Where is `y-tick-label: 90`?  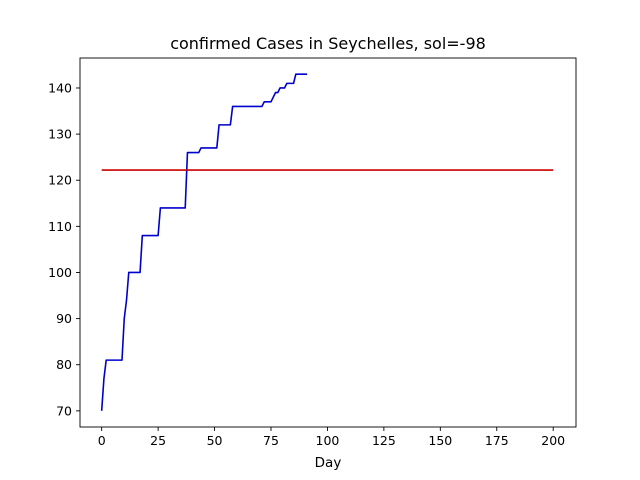
y-tick-label: 90 is located at coordinates (64, 318).